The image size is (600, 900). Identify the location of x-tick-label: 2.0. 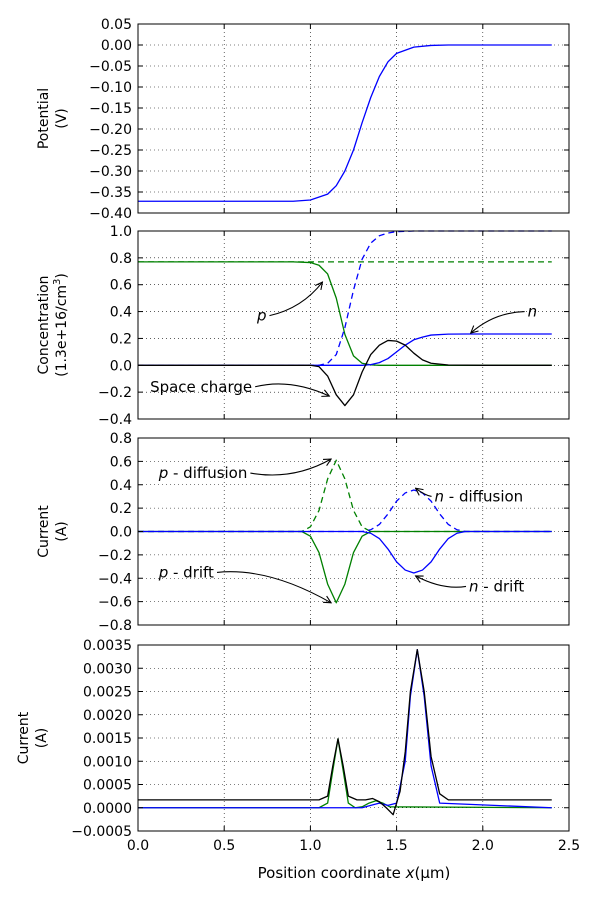
(483, 846).